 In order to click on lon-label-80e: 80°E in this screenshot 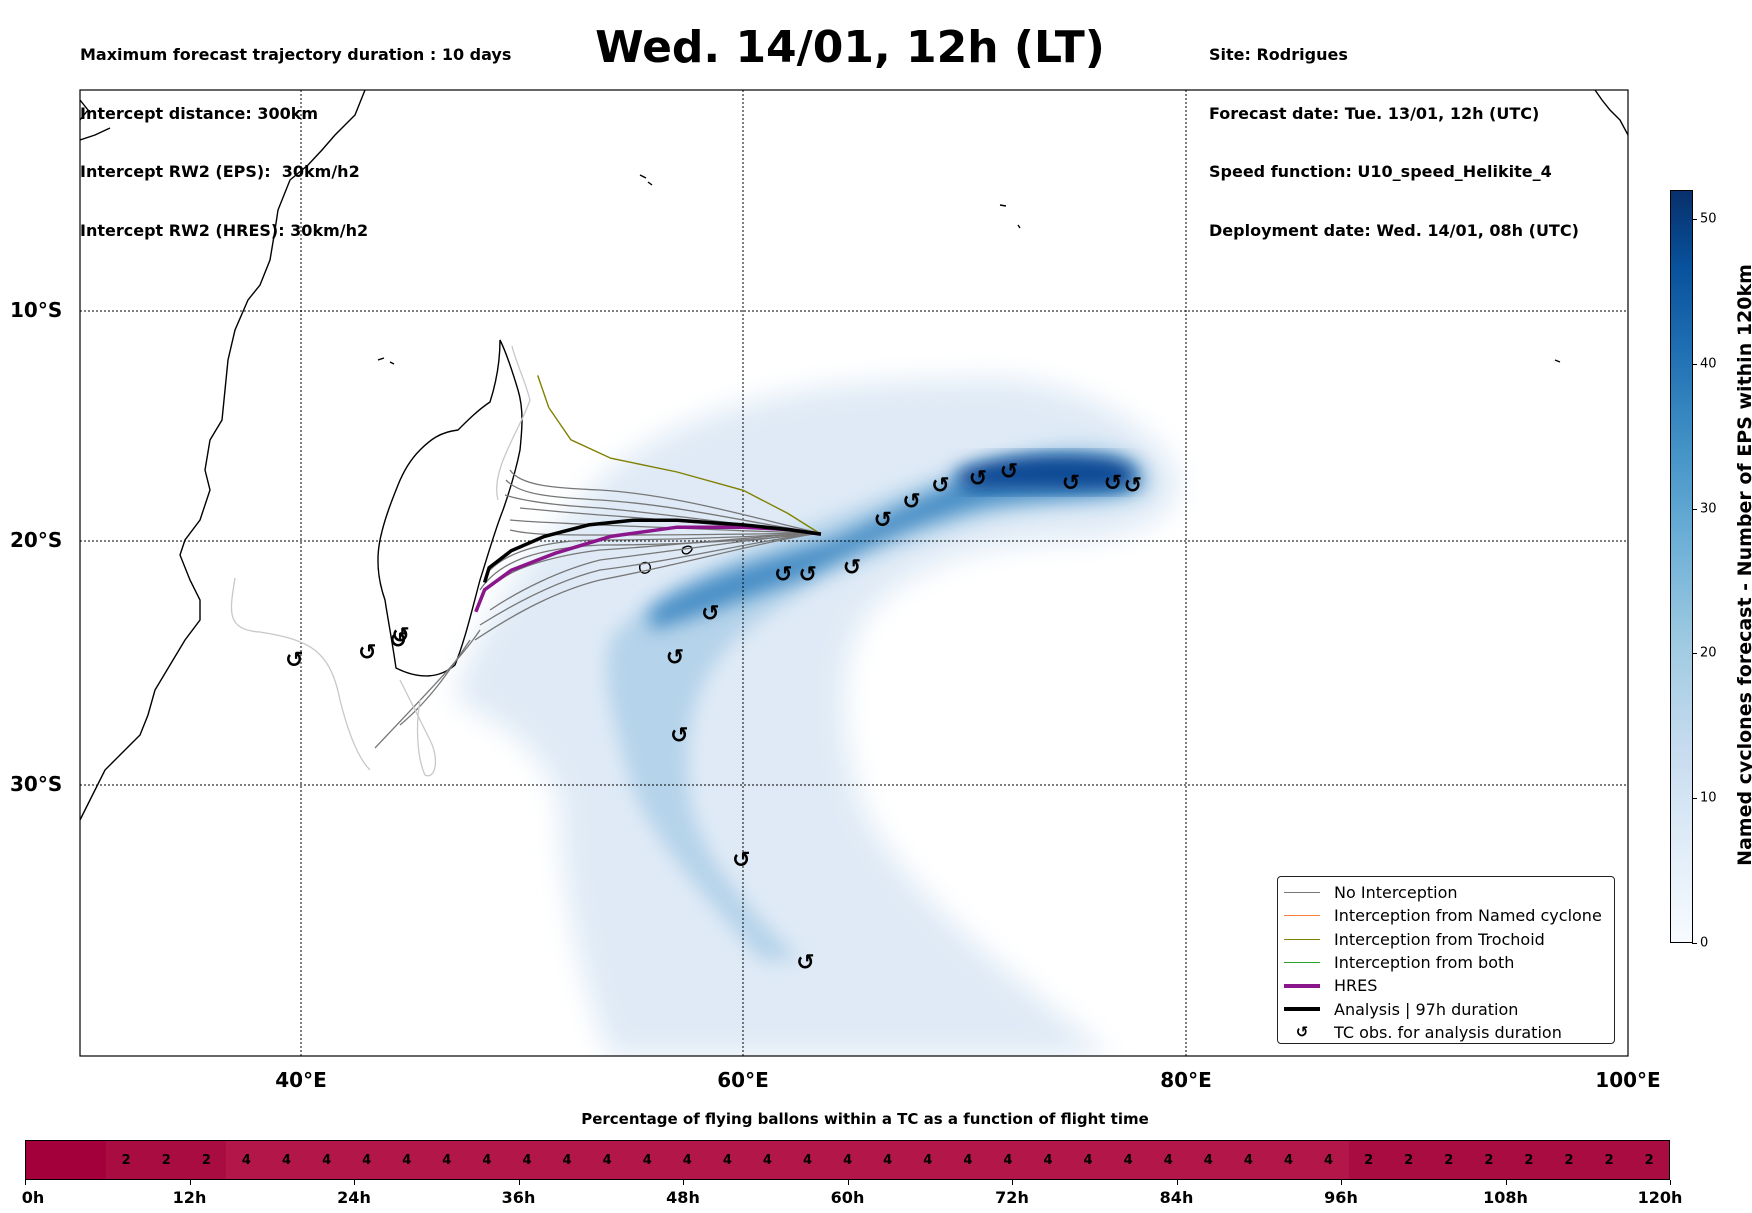, I will do `click(1186, 1080)`.